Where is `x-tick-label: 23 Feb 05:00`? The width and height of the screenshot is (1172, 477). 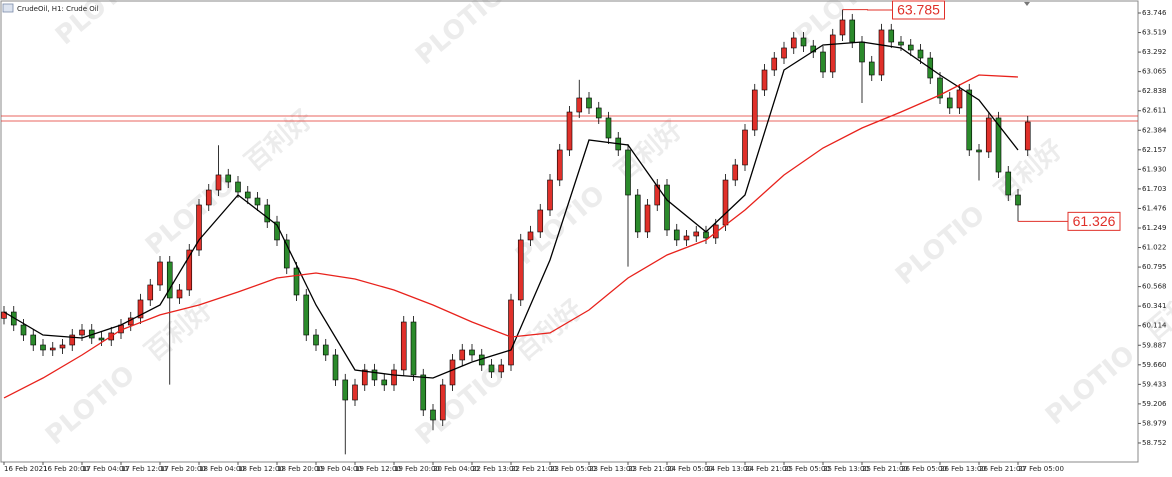 x-tick-label: 23 Feb 05:00 is located at coordinates (573, 469).